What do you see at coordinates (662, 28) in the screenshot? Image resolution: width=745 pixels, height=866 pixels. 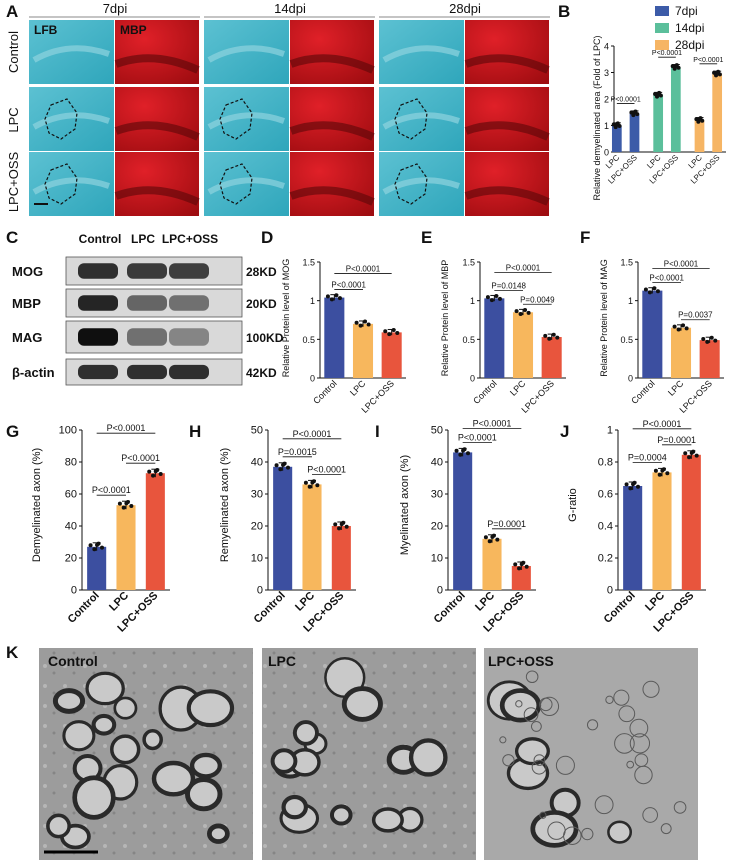 I see `legend-swatch` at bounding box center [662, 28].